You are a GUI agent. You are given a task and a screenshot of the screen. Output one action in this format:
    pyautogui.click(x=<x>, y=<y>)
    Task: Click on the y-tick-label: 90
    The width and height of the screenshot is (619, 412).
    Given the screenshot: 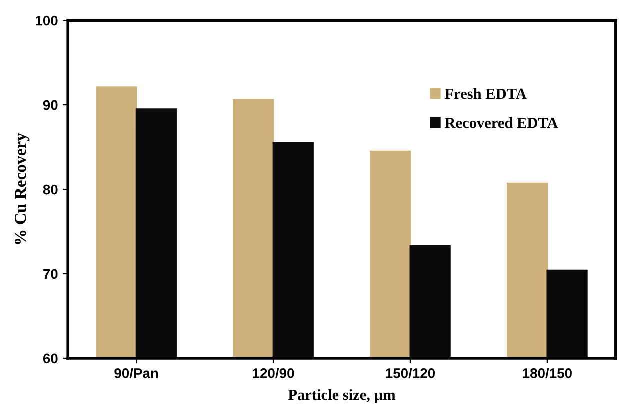 What is the action you would take?
    pyautogui.click(x=50, y=105)
    